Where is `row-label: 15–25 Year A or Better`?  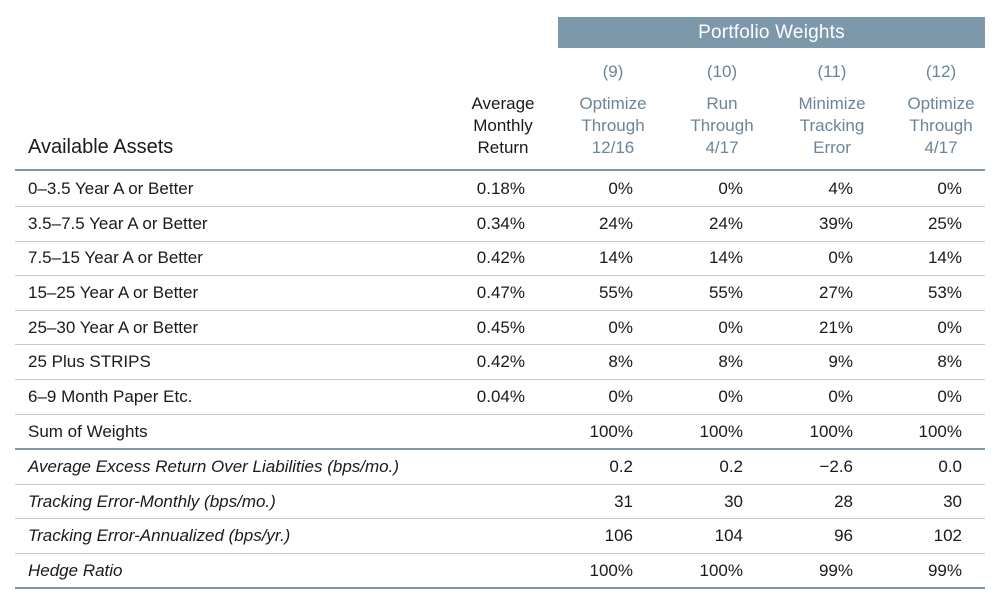 row-label: 15–25 Year A or Better is located at coordinates (113, 292).